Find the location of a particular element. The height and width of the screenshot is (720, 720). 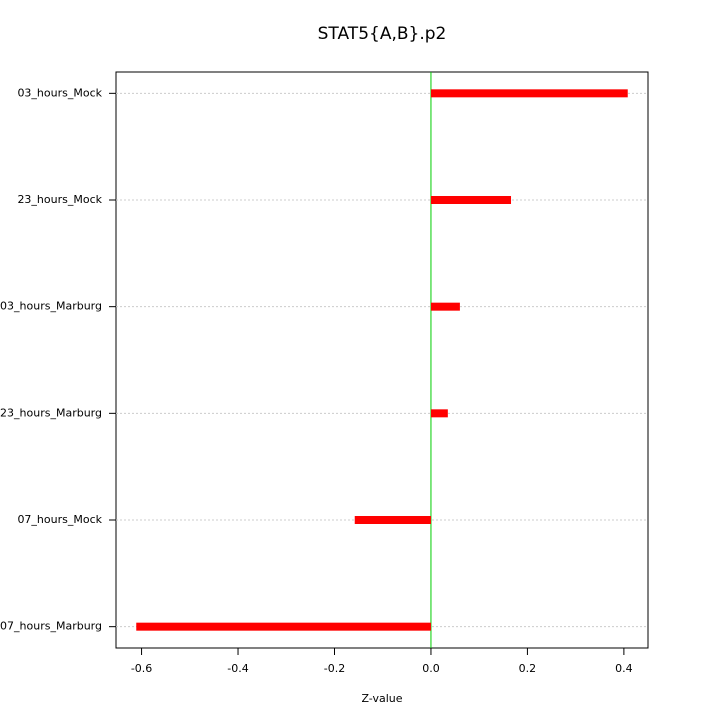

x-tick-label: -0.4 is located at coordinates (237, 668).